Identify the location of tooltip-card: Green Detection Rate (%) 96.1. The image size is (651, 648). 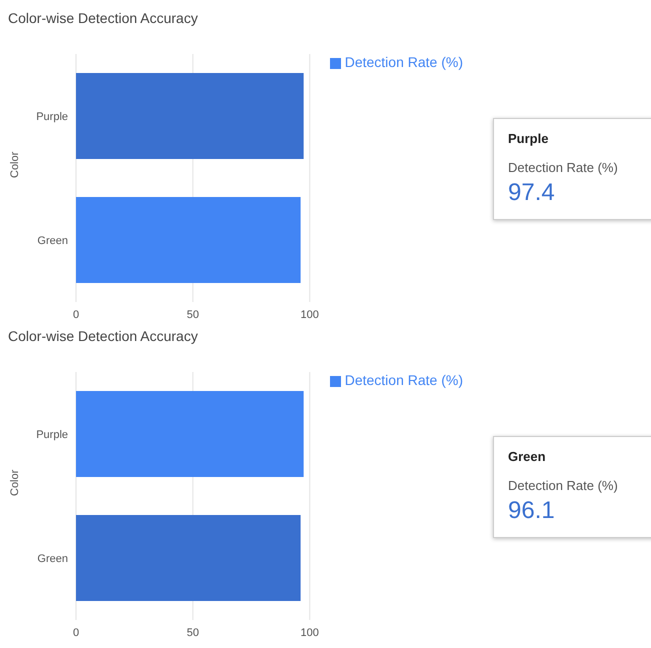
(572, 487).